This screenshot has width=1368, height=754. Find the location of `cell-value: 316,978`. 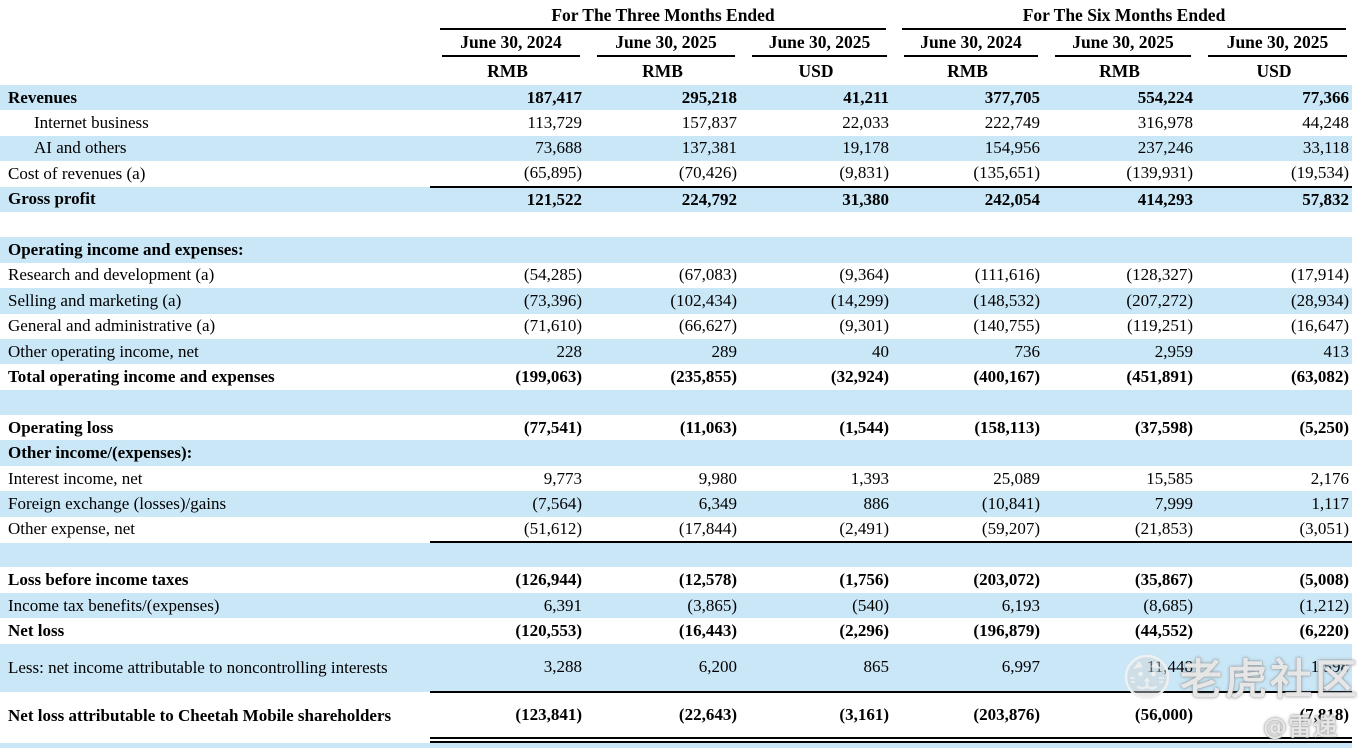

cell-value: 316,978 is located at coordinates (1165, 123).